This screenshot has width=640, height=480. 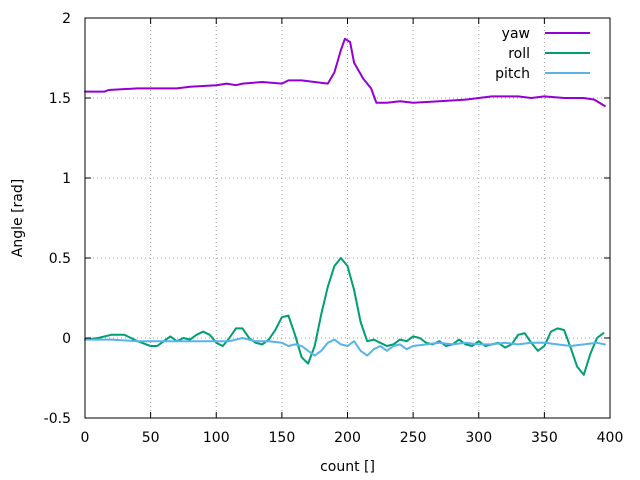 What do you see at coordinates (60, 259) in the screenshot?
I see `y-tick-label: 0.5` at bounding box center [60, 259].